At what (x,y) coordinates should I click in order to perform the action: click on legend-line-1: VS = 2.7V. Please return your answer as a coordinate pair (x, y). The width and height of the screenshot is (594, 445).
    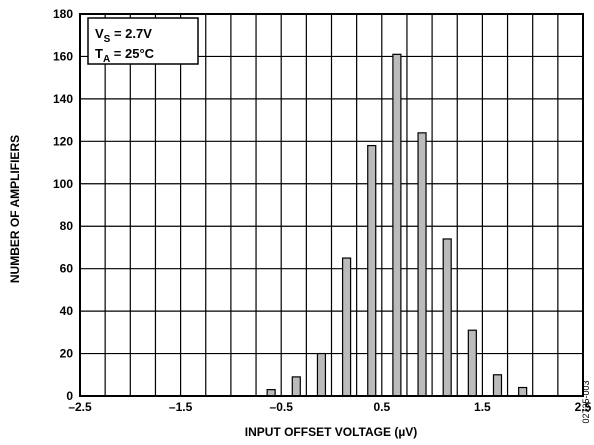
    Looking at the image, I should click on (123, 35).